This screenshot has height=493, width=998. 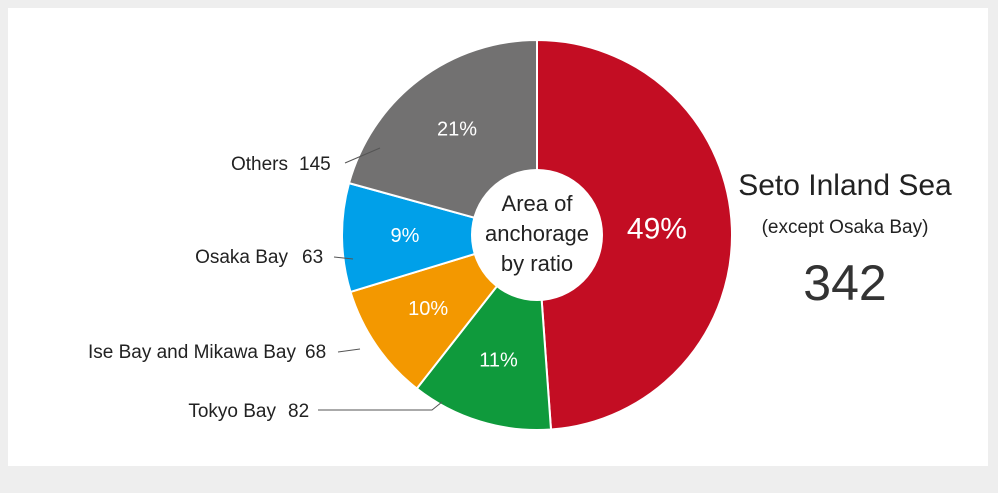 I want to click on category-label: Ise Bay and Mikawa Bay, so click(x=192, y=352).